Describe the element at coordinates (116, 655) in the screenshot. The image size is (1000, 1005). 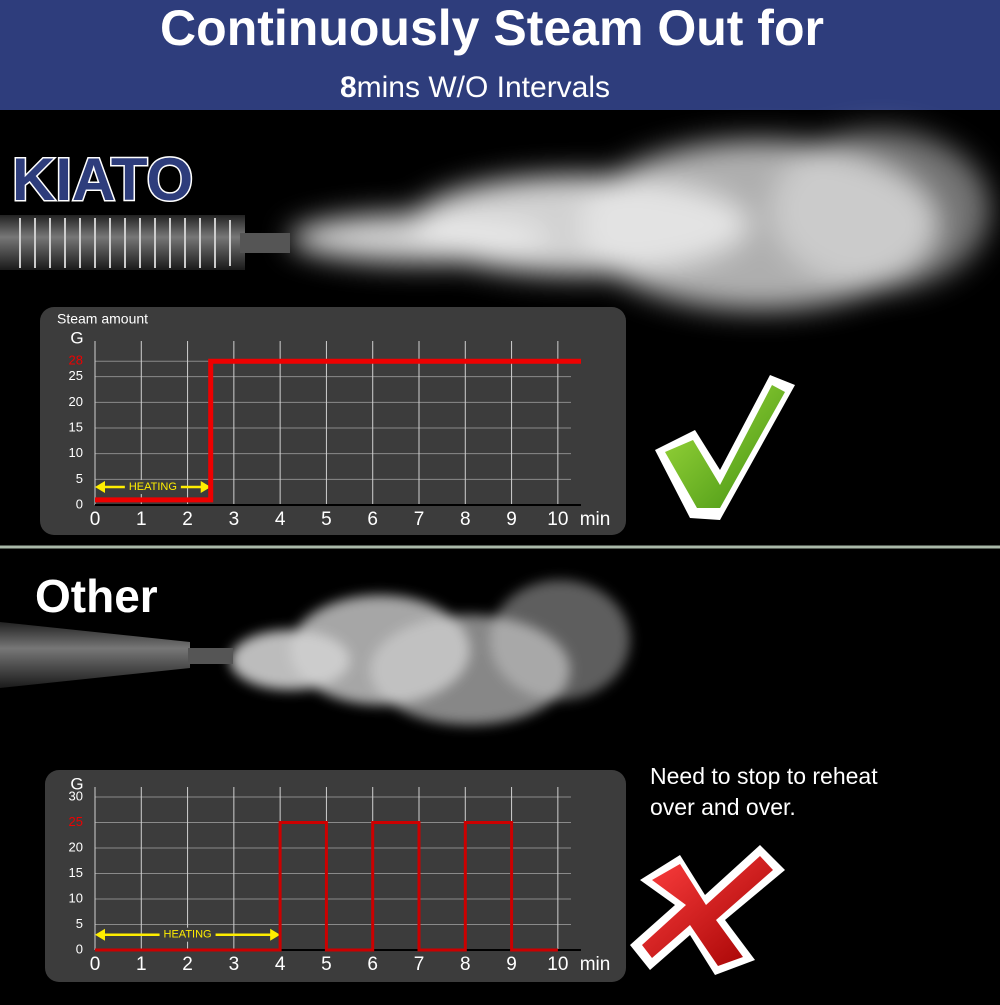
I see `nozzle-bottom` at that location.